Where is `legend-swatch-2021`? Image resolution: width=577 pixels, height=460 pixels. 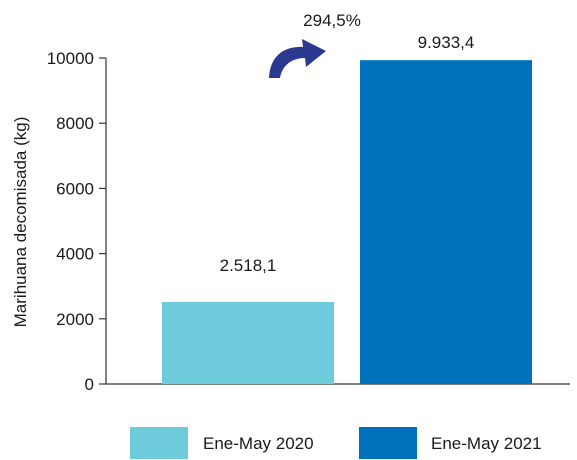 legend-swatch-2021 is located at coordinates (388, 443).